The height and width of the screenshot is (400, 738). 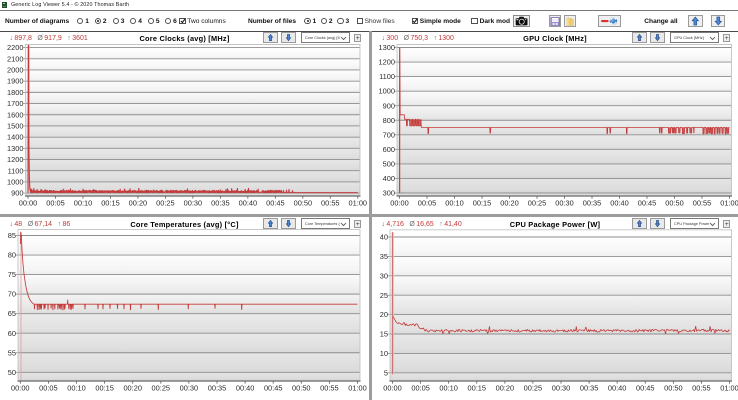 I want to click on svg-text: 600, so click(x=389, y=149).